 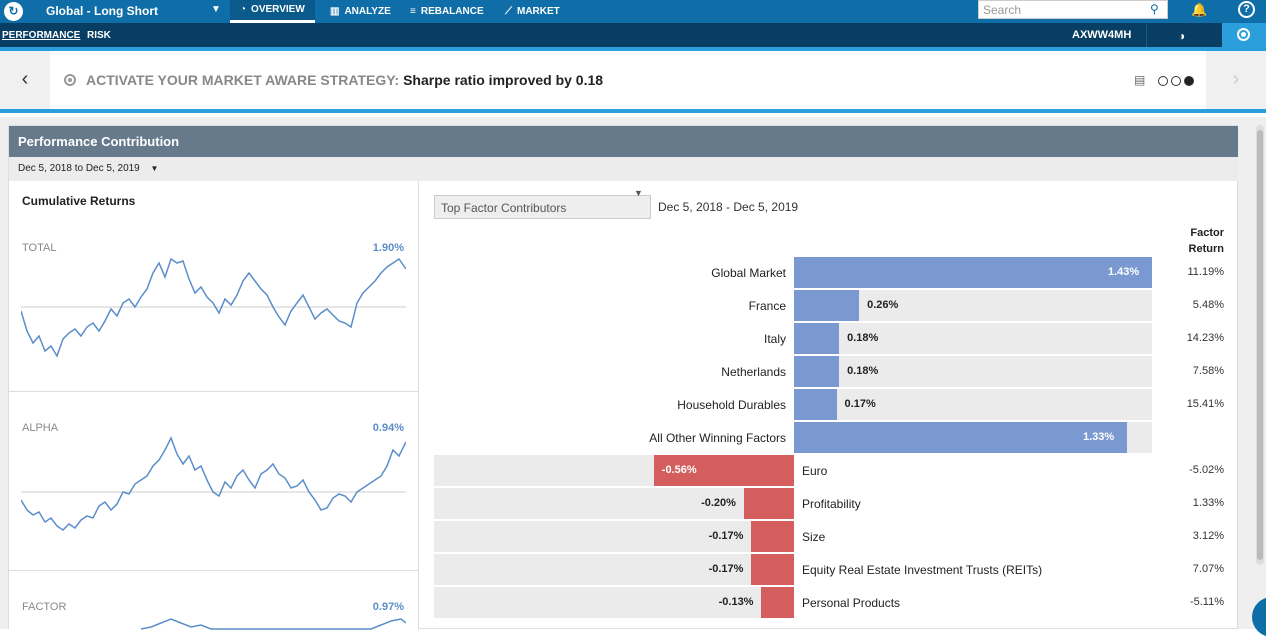 I want to click on contributor-type-select: Top Factor Contributors, so click(x=542, y=207).